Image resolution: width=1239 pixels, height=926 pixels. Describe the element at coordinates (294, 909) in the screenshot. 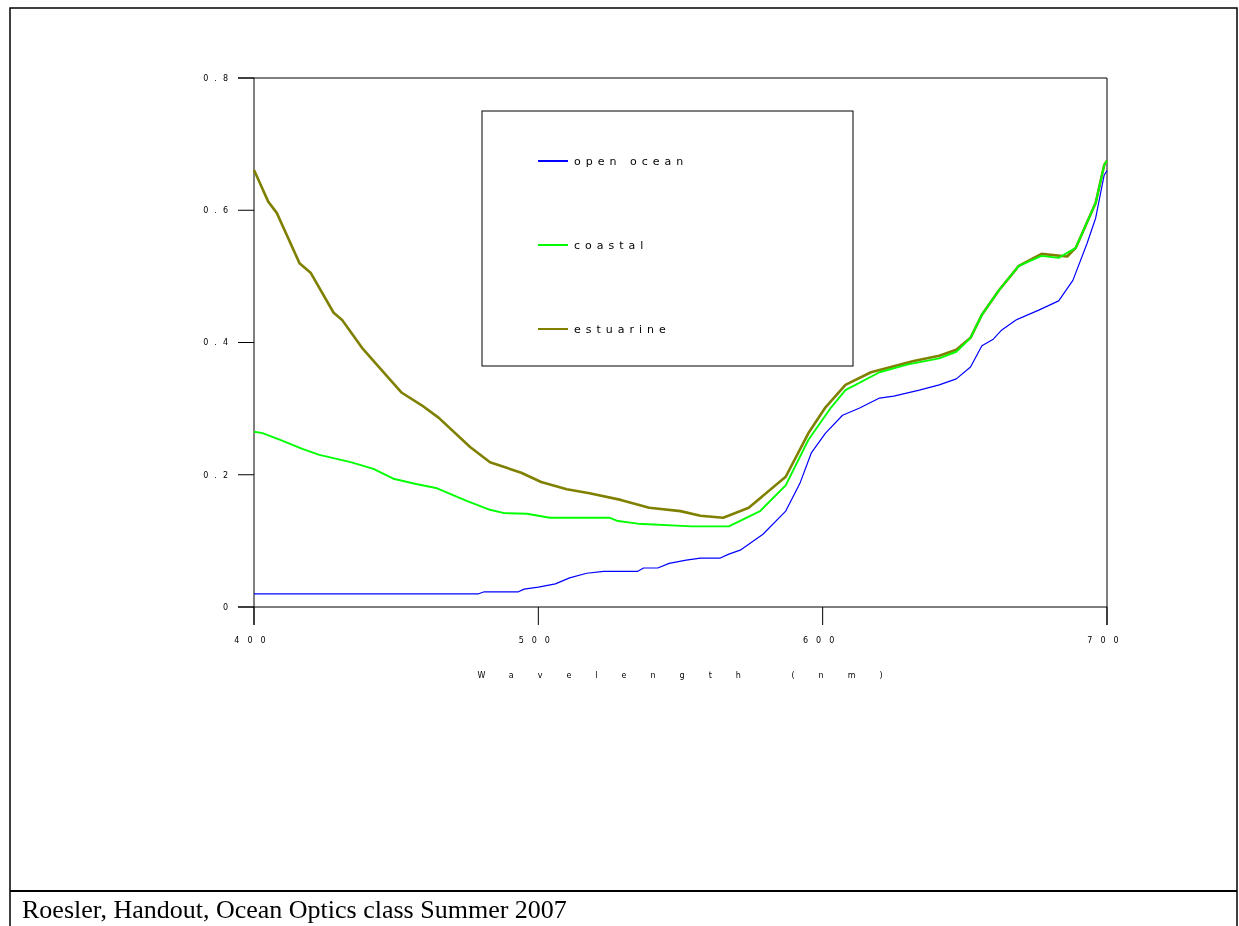

I see `text: Roesler, Handout, Ocean Optics class Summer 2007` at that location.